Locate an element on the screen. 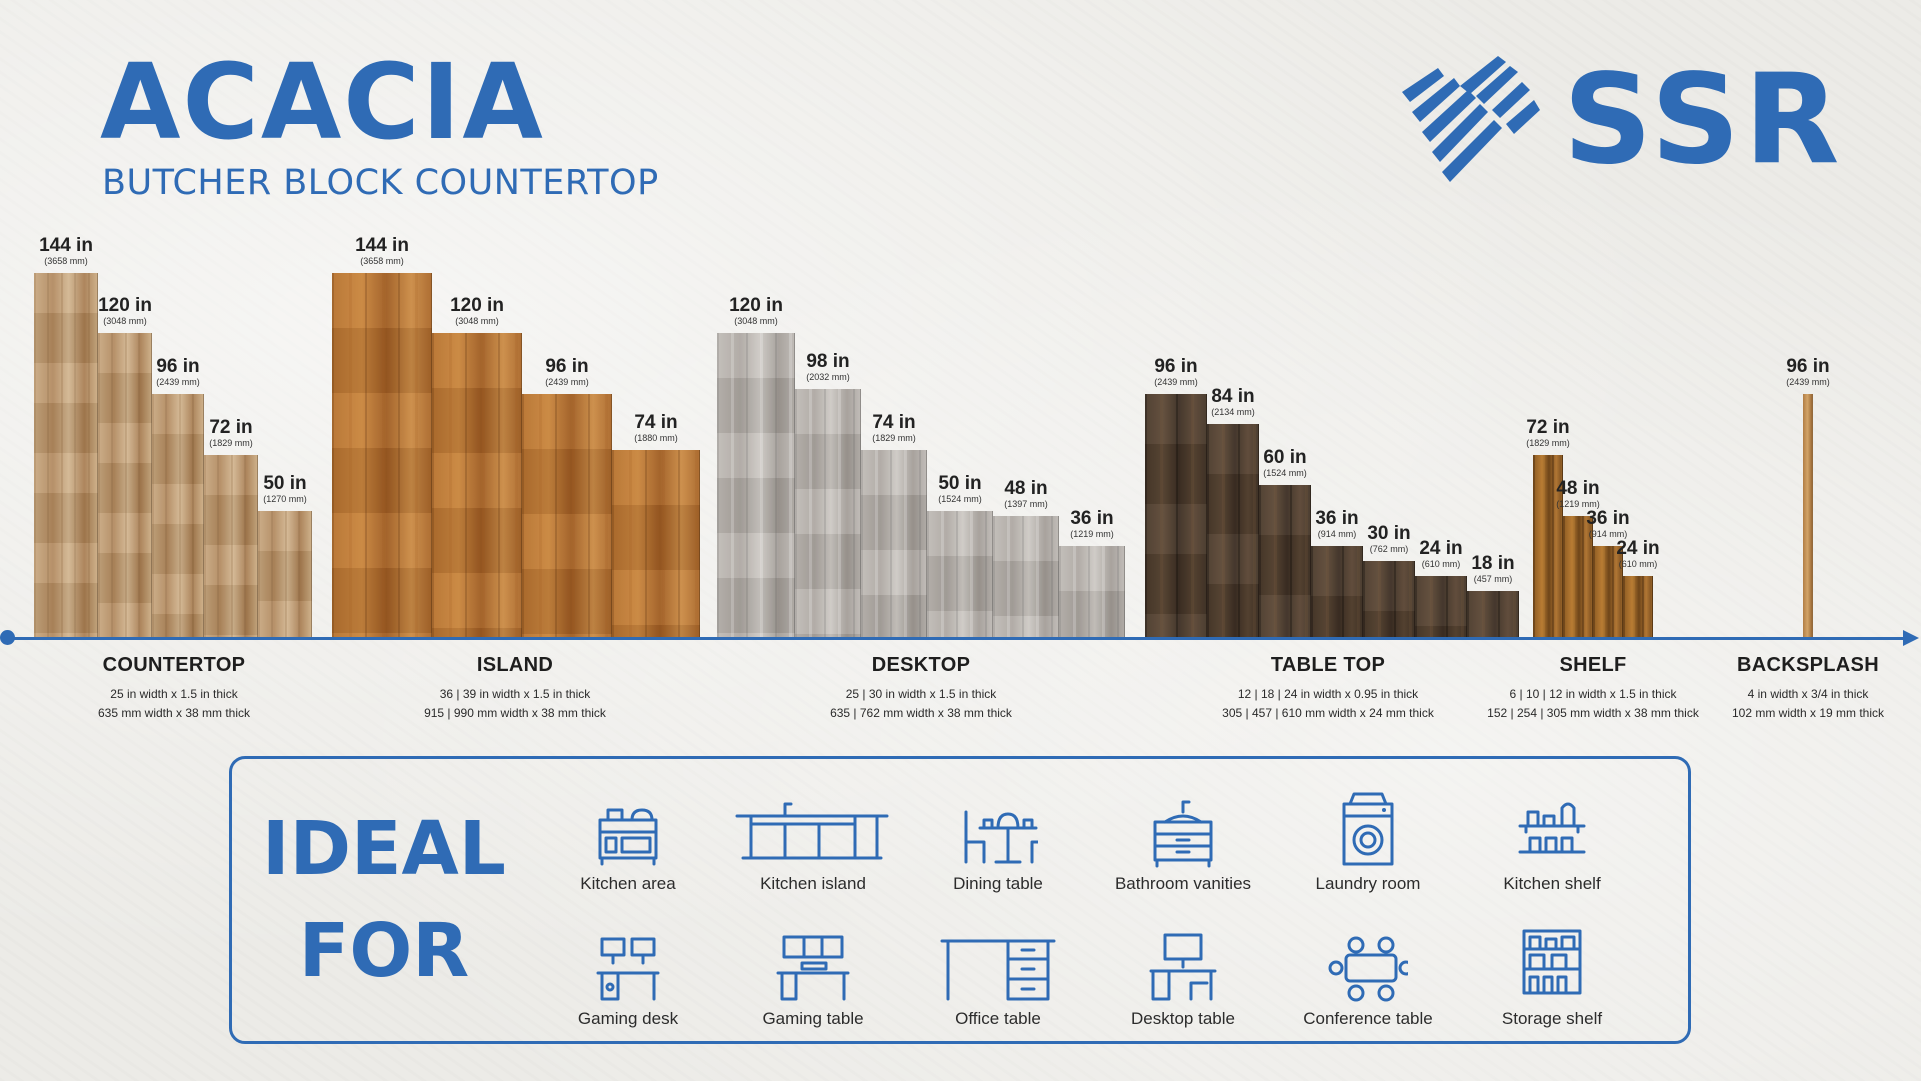 This screenshot has width=1921, height=1081. ideal-item: Kitchen island is located at coordinates (813, 842).